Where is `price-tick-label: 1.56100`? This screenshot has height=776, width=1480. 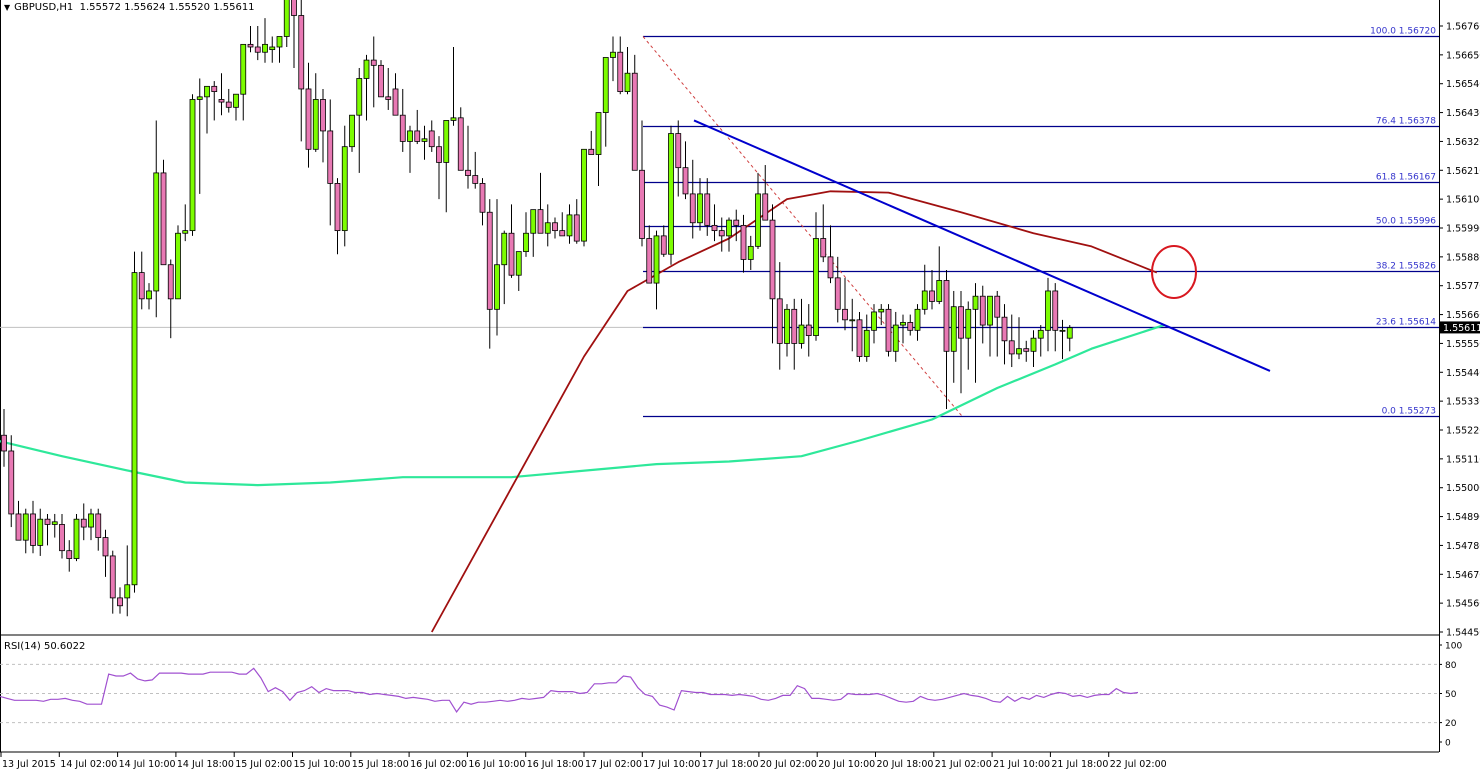
price-tick-label: 1.56100 is located at coordinates (1463, 200).